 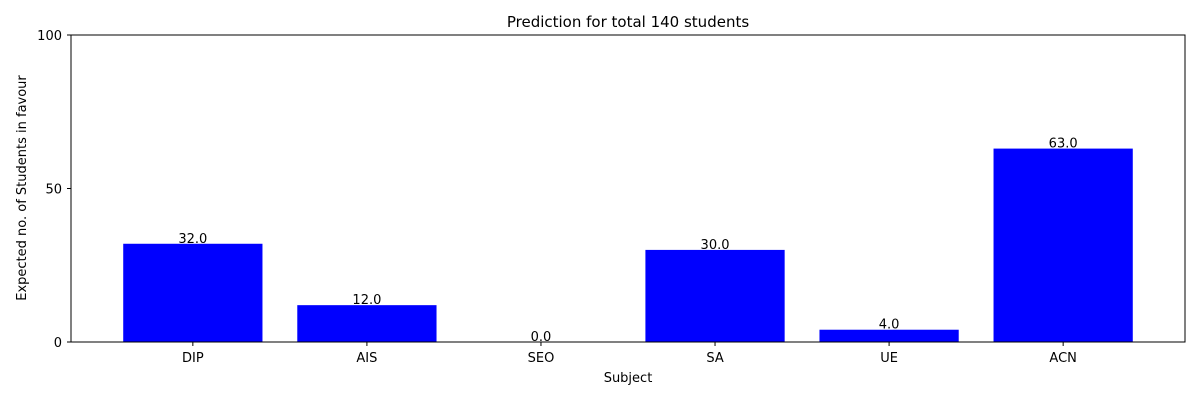 I want to click on bar-value-label: 63.0, so click(x=1063, y=144).